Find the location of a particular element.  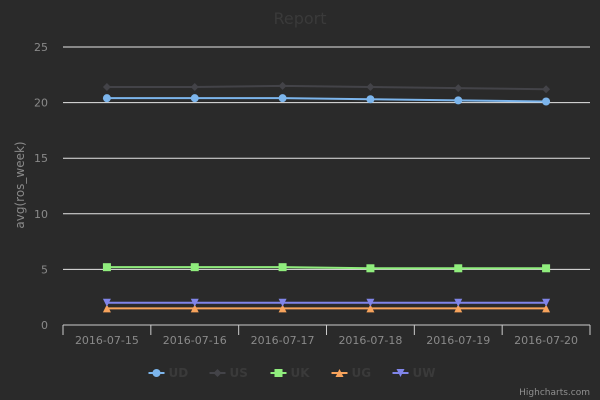

credits-link: Highcharts.com is located at coordinates (554, 393).